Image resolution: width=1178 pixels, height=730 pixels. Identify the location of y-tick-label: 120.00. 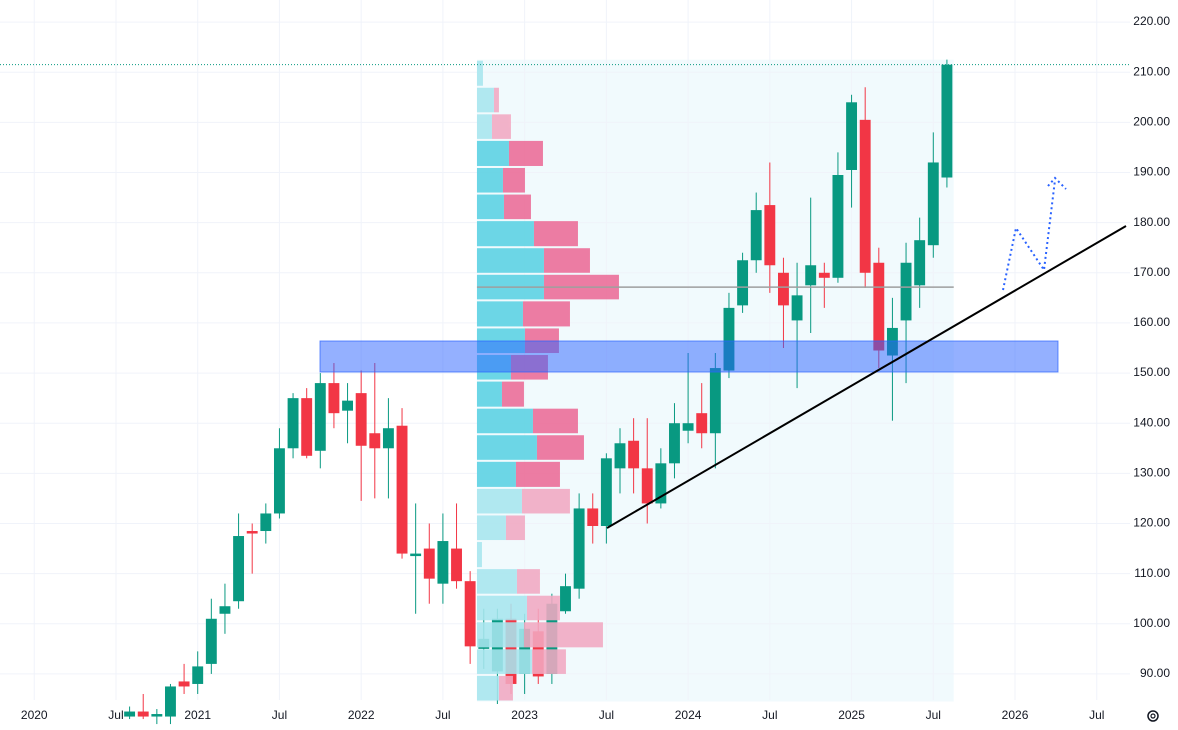
(1151, 523).